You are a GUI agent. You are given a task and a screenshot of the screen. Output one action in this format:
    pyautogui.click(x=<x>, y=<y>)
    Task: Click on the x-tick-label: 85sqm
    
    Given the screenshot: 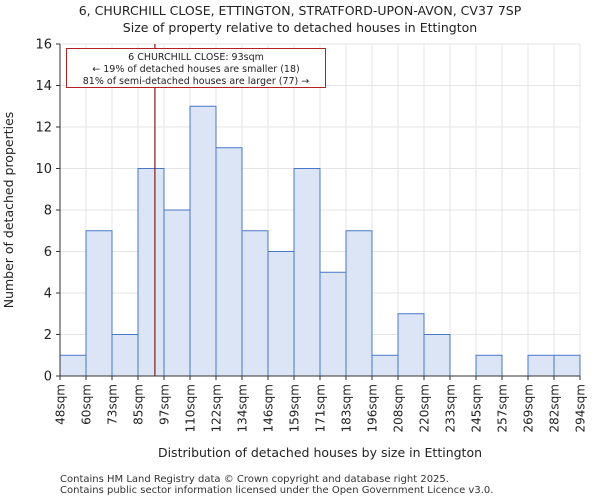 What is the action you would take?
    pyautogui.click(x=139, y=404)
    